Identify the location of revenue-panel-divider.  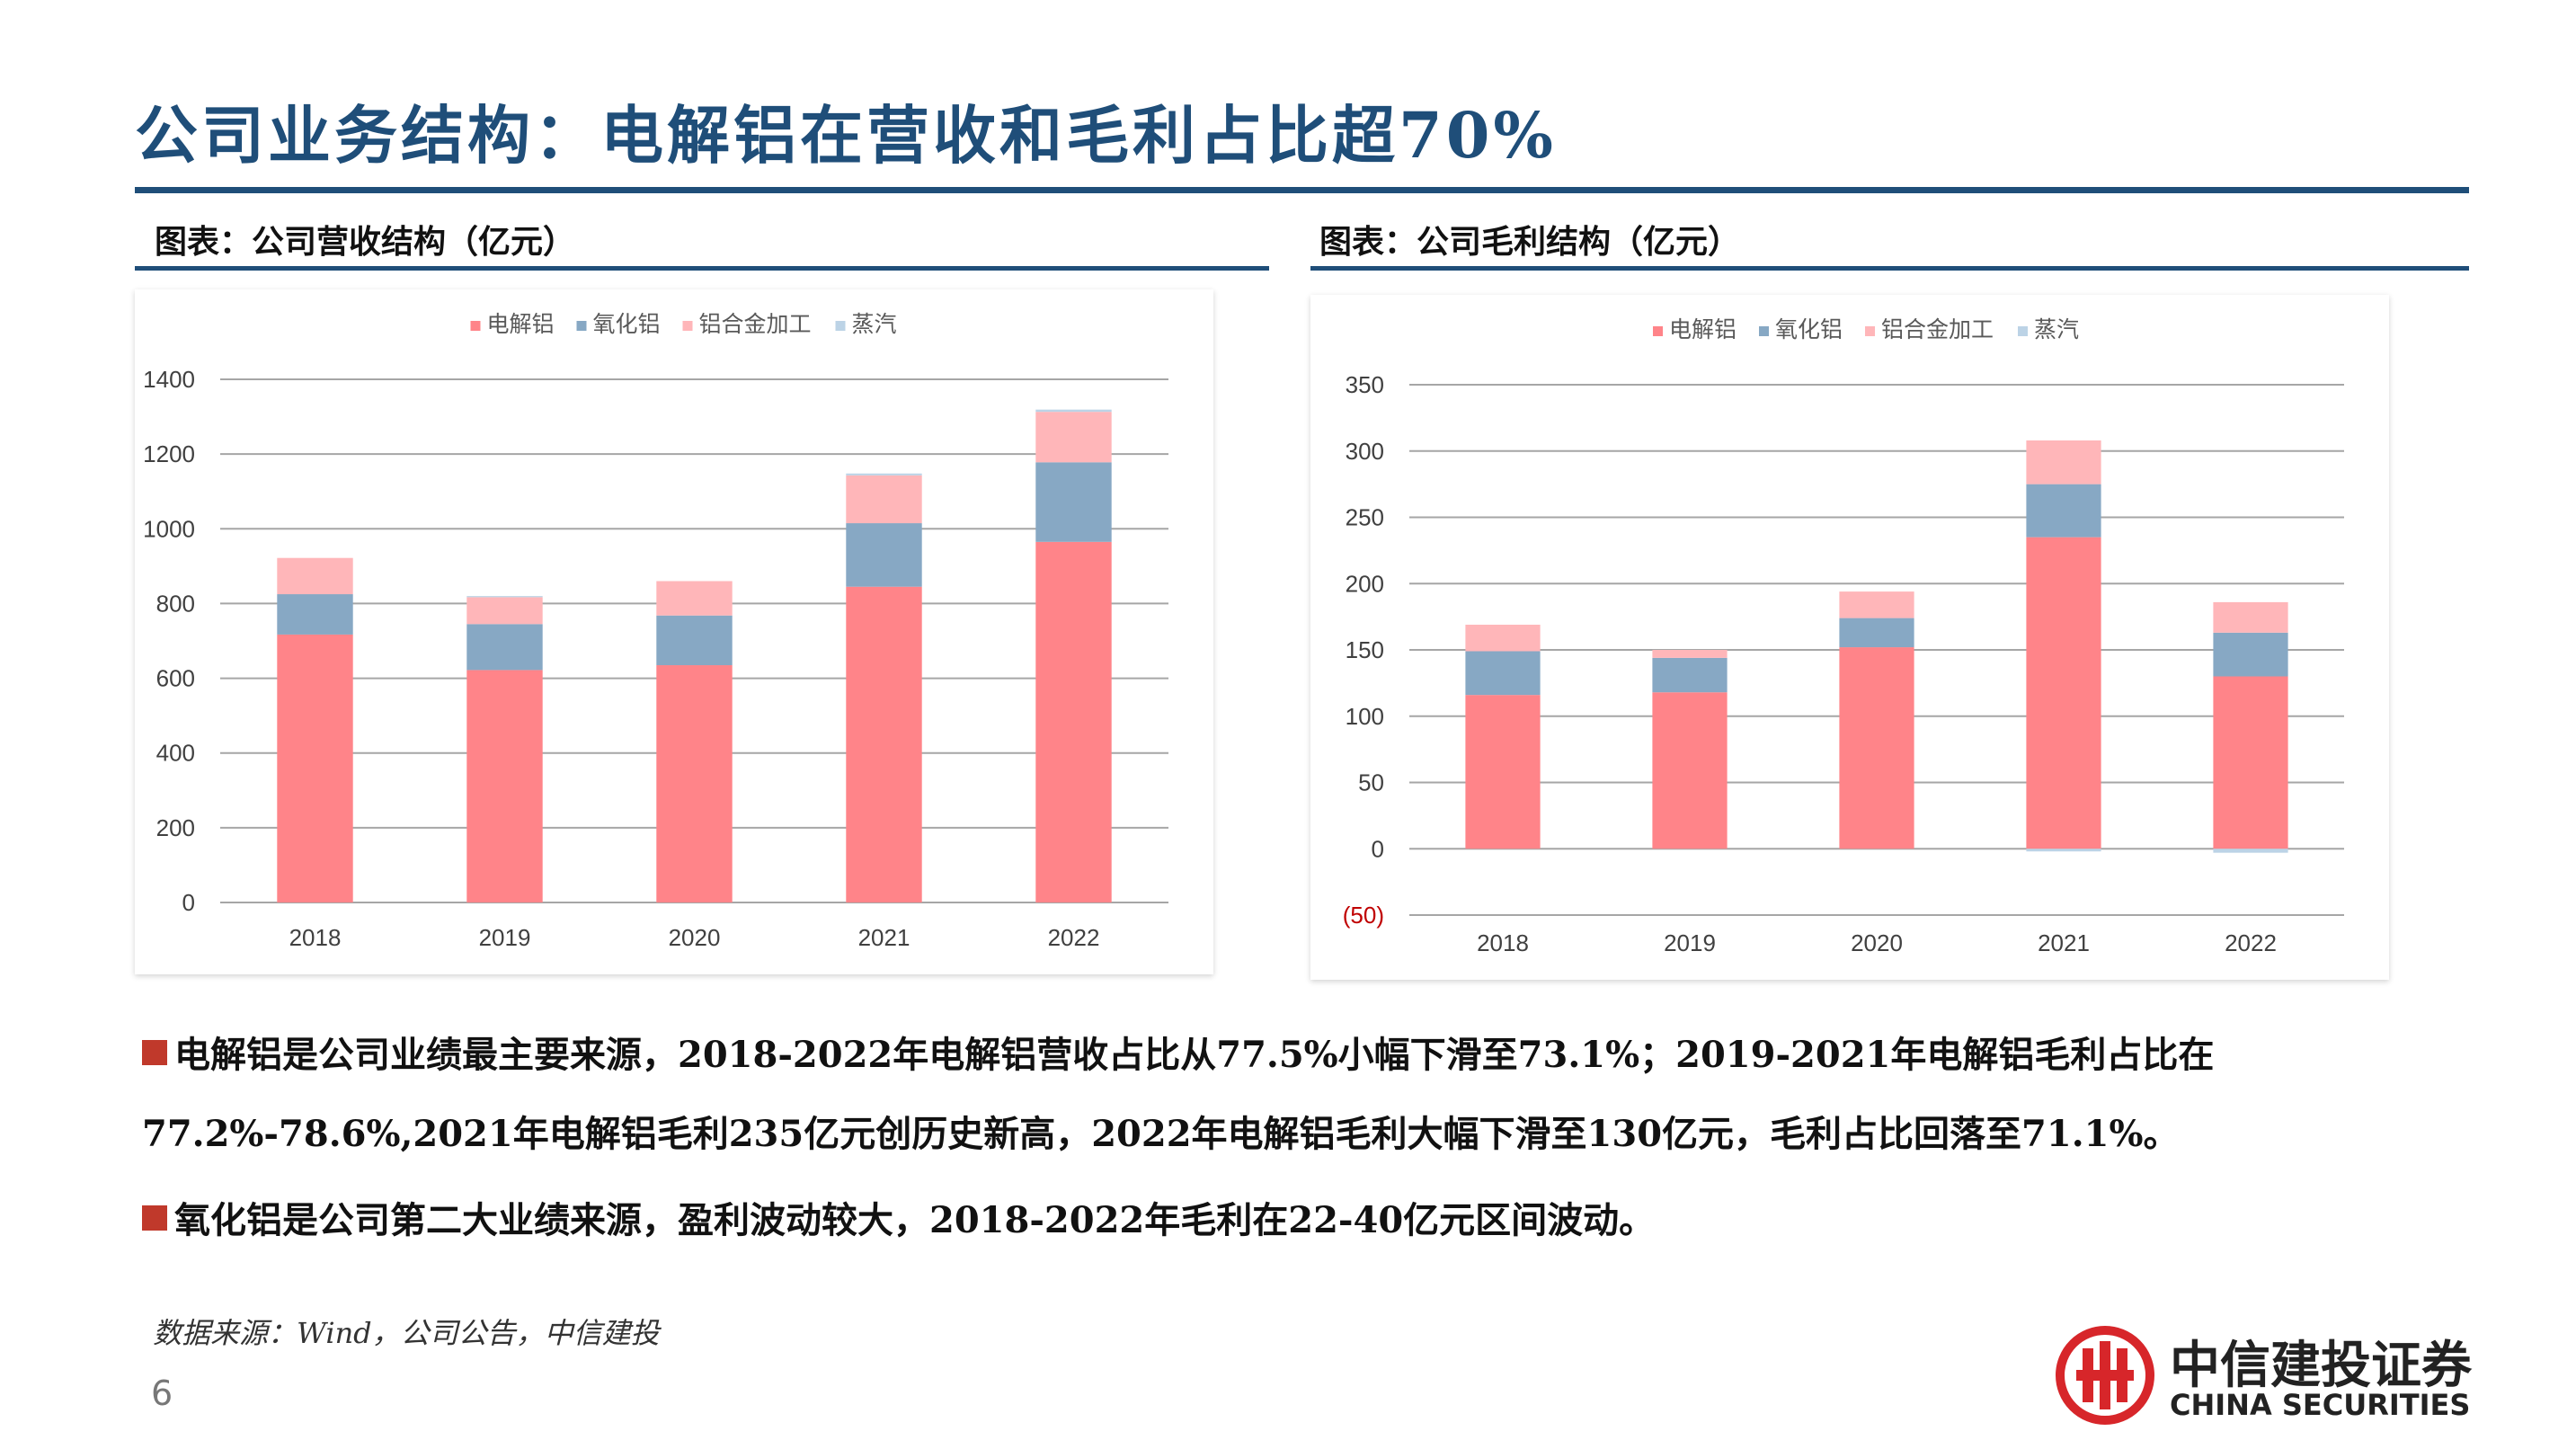
(702, 268).